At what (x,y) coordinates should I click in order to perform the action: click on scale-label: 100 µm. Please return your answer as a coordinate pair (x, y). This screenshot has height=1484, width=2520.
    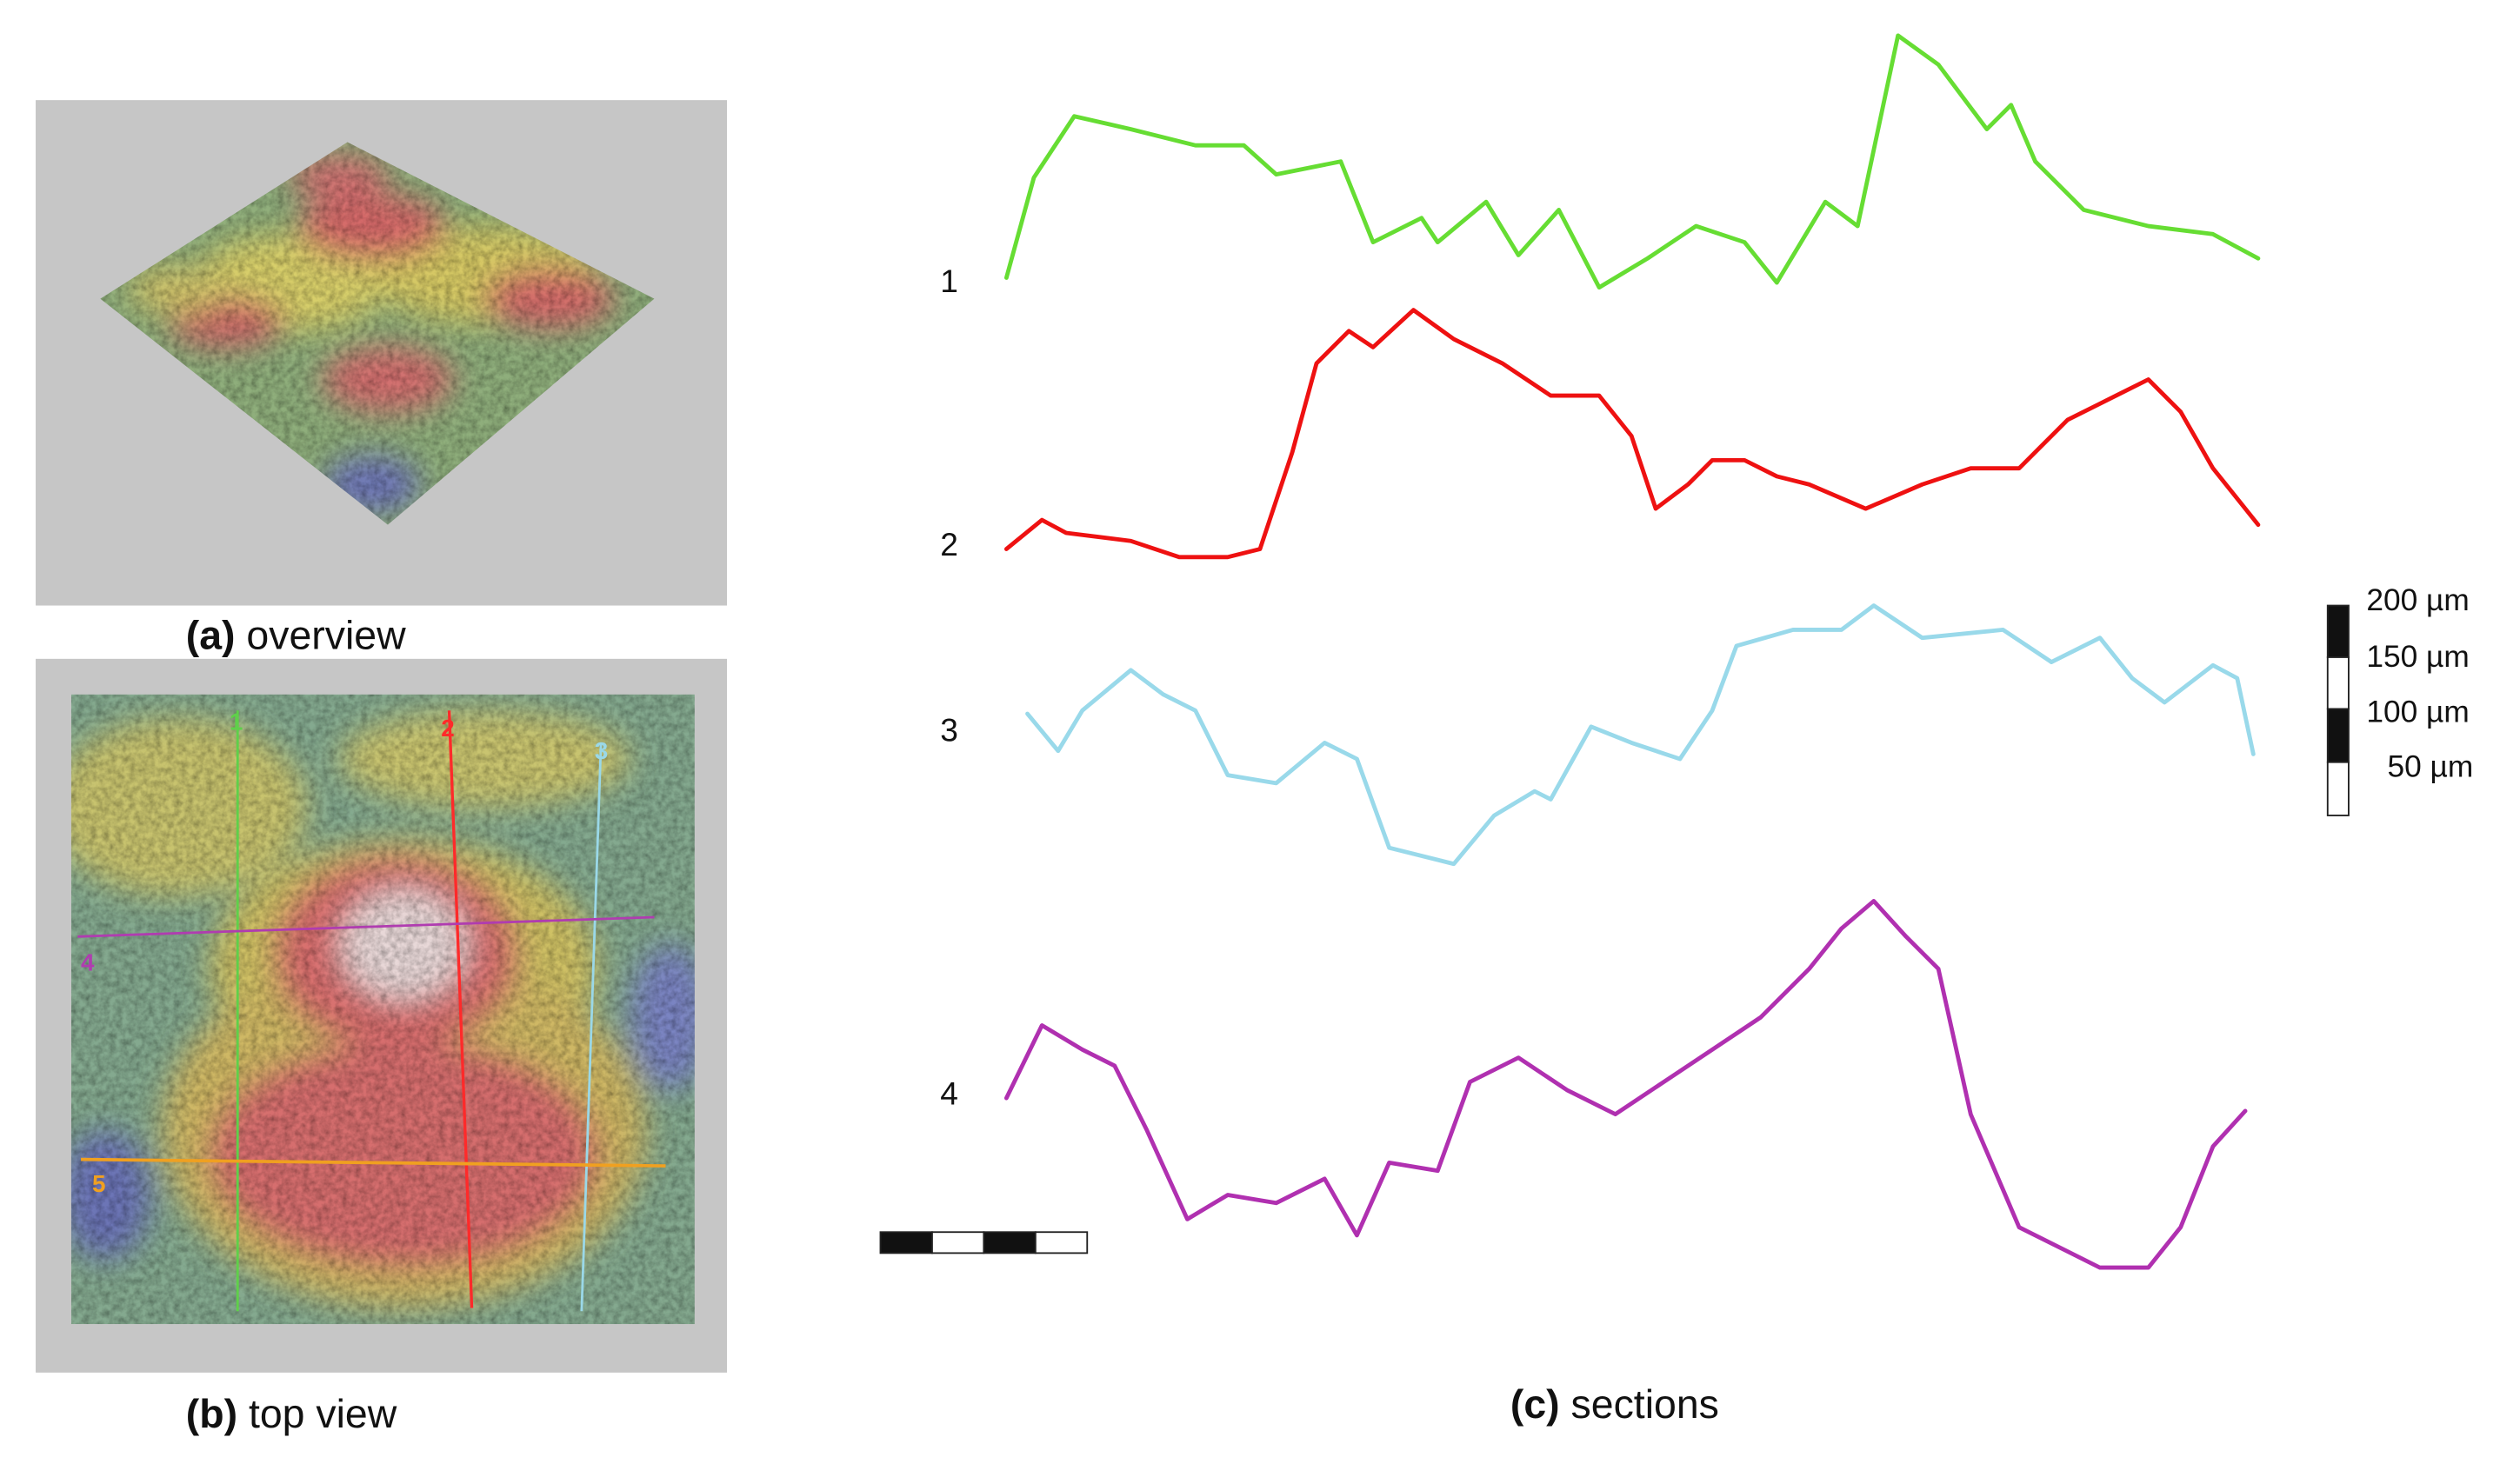
    Looking at the image, I should click on (2417, 712).